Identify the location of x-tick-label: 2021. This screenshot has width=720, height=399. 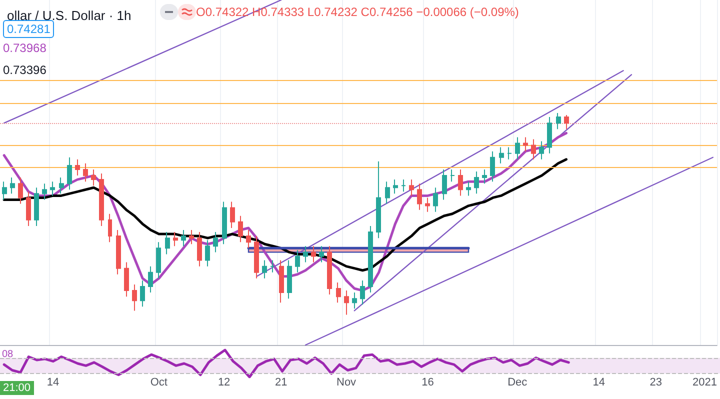
(705, 382).